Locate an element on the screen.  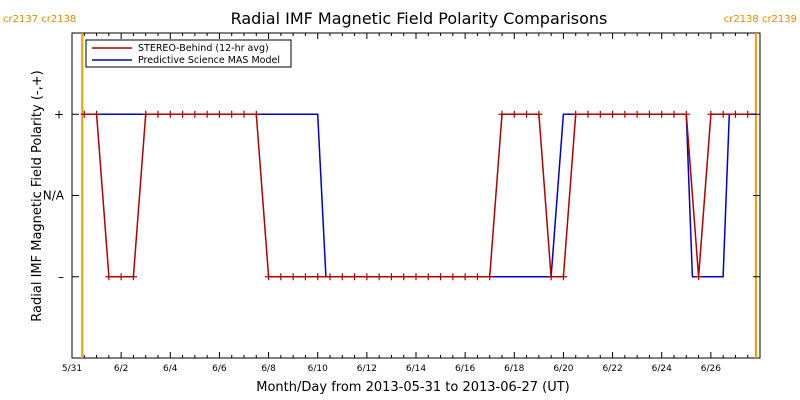
y-tick-label: N/A is located at coordinates (54, 196).